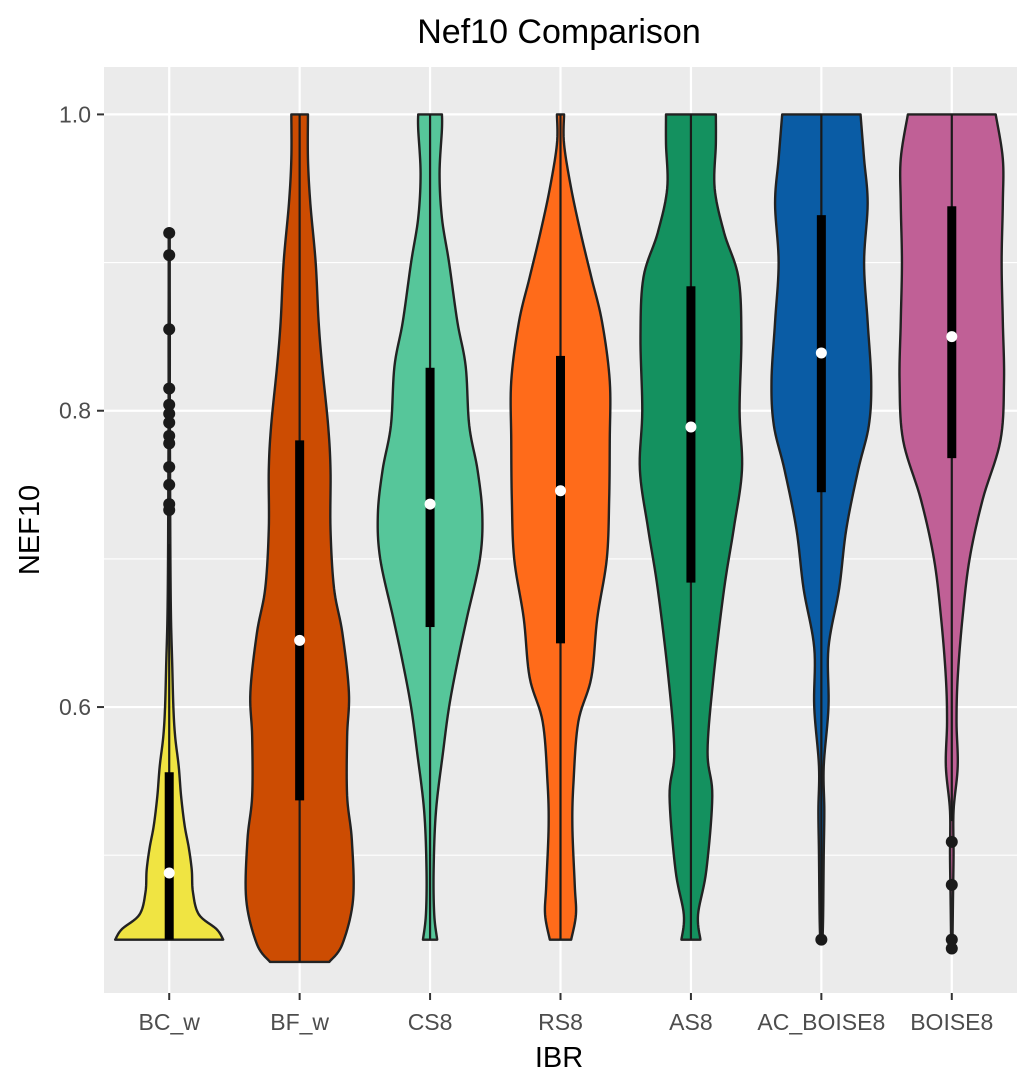 The width and height of the screenshot is (1031, 1089). I want to click on y-tick-label: 0.8, so click(75, 411).